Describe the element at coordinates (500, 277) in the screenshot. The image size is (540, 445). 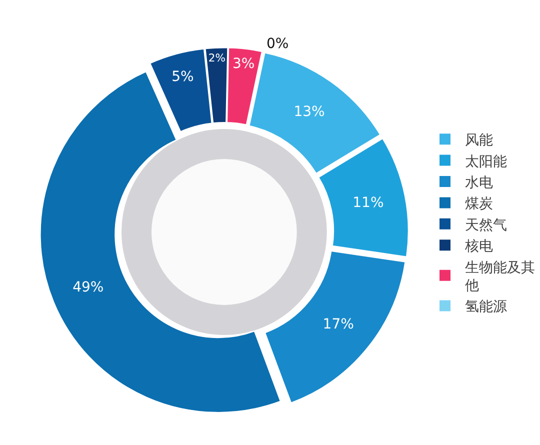
I see `legend-label: 生物能及其他` at that location.